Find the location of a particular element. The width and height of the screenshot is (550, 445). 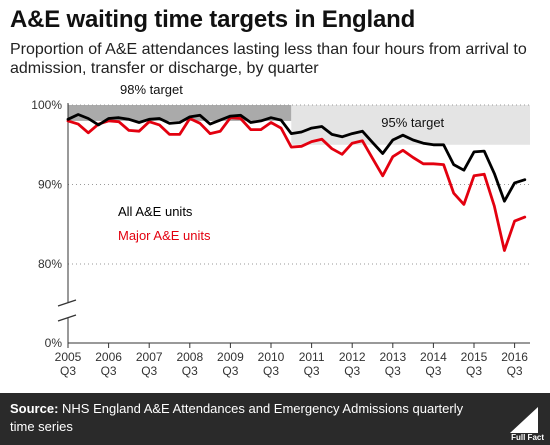

legend-all-units: All A&E units is located at coordinates (155, 211).